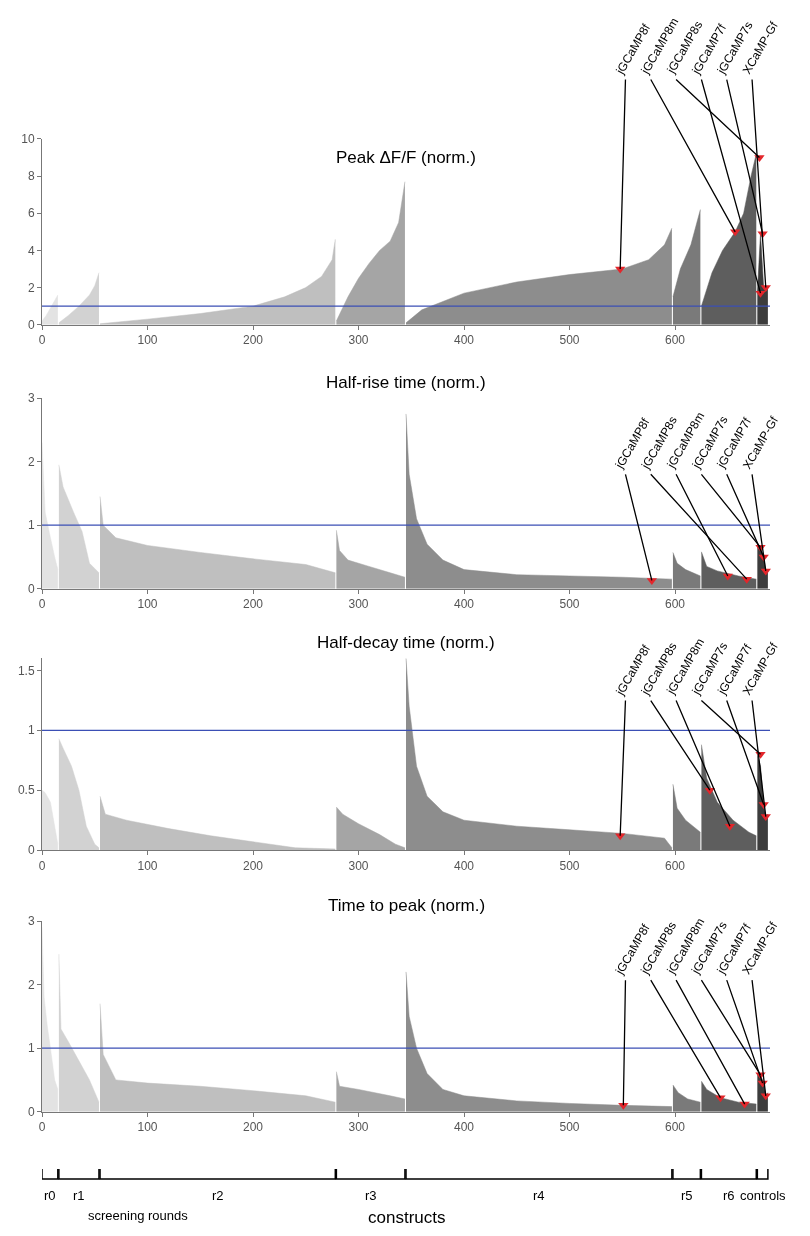 This screenshot has height=1236, width=810. What do you see at coordinates (729, 1195) in the screenshot?
I see `text: r6` at bounding box center [729, 1195].